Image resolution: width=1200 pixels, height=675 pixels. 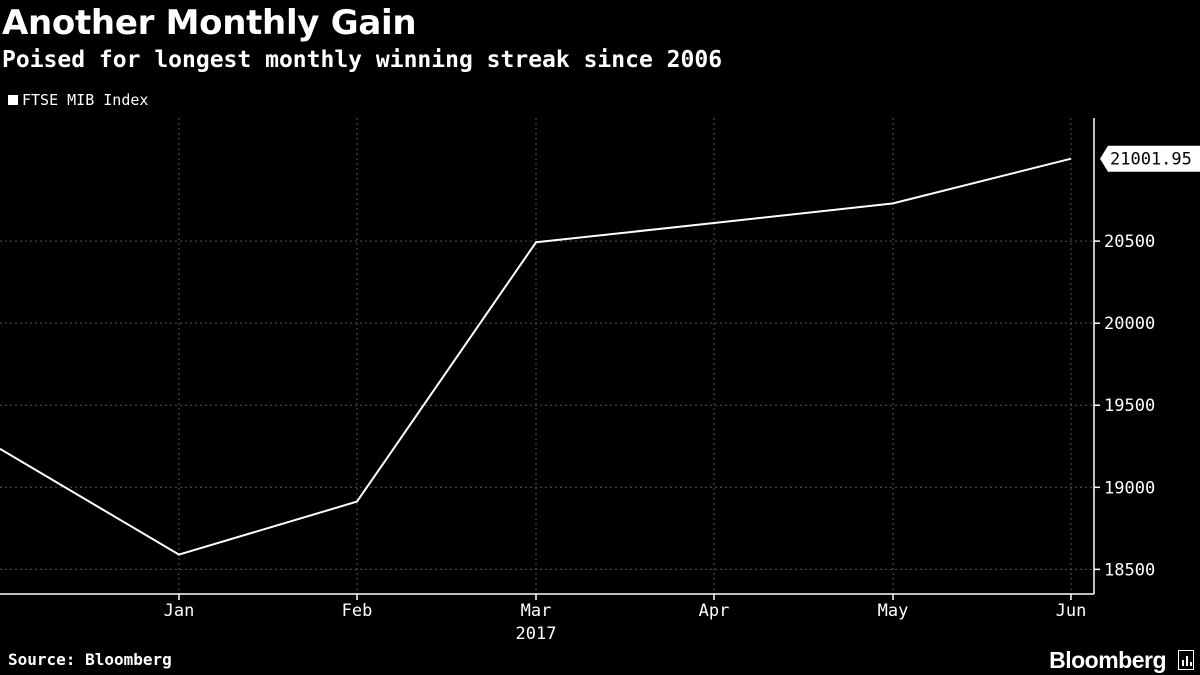 I want to click on last-value-label: 21001.95, so click(x=1151, y=160).